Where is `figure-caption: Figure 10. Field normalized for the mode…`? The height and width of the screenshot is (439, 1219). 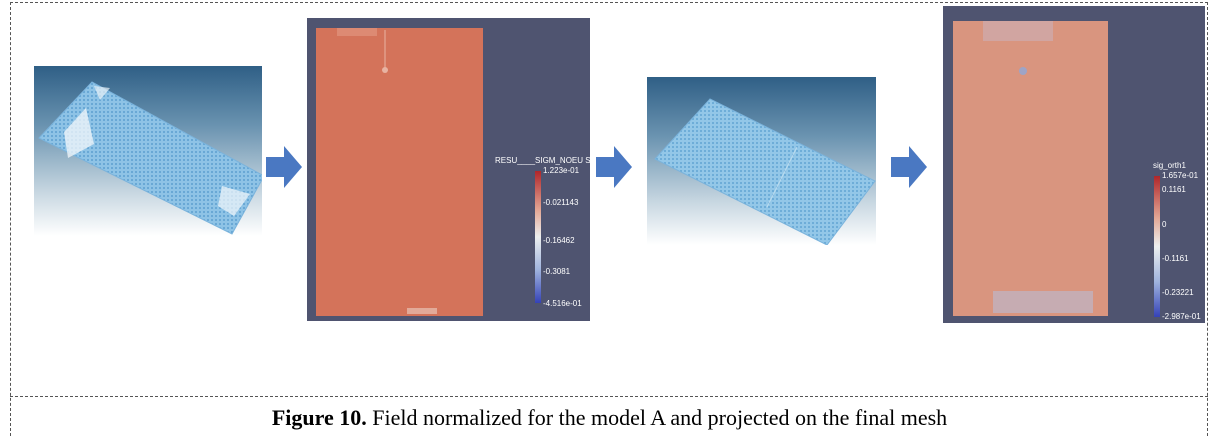 figure-caption: Figure 10. Field normalized for the mode… is located at coordinates (609, 418).